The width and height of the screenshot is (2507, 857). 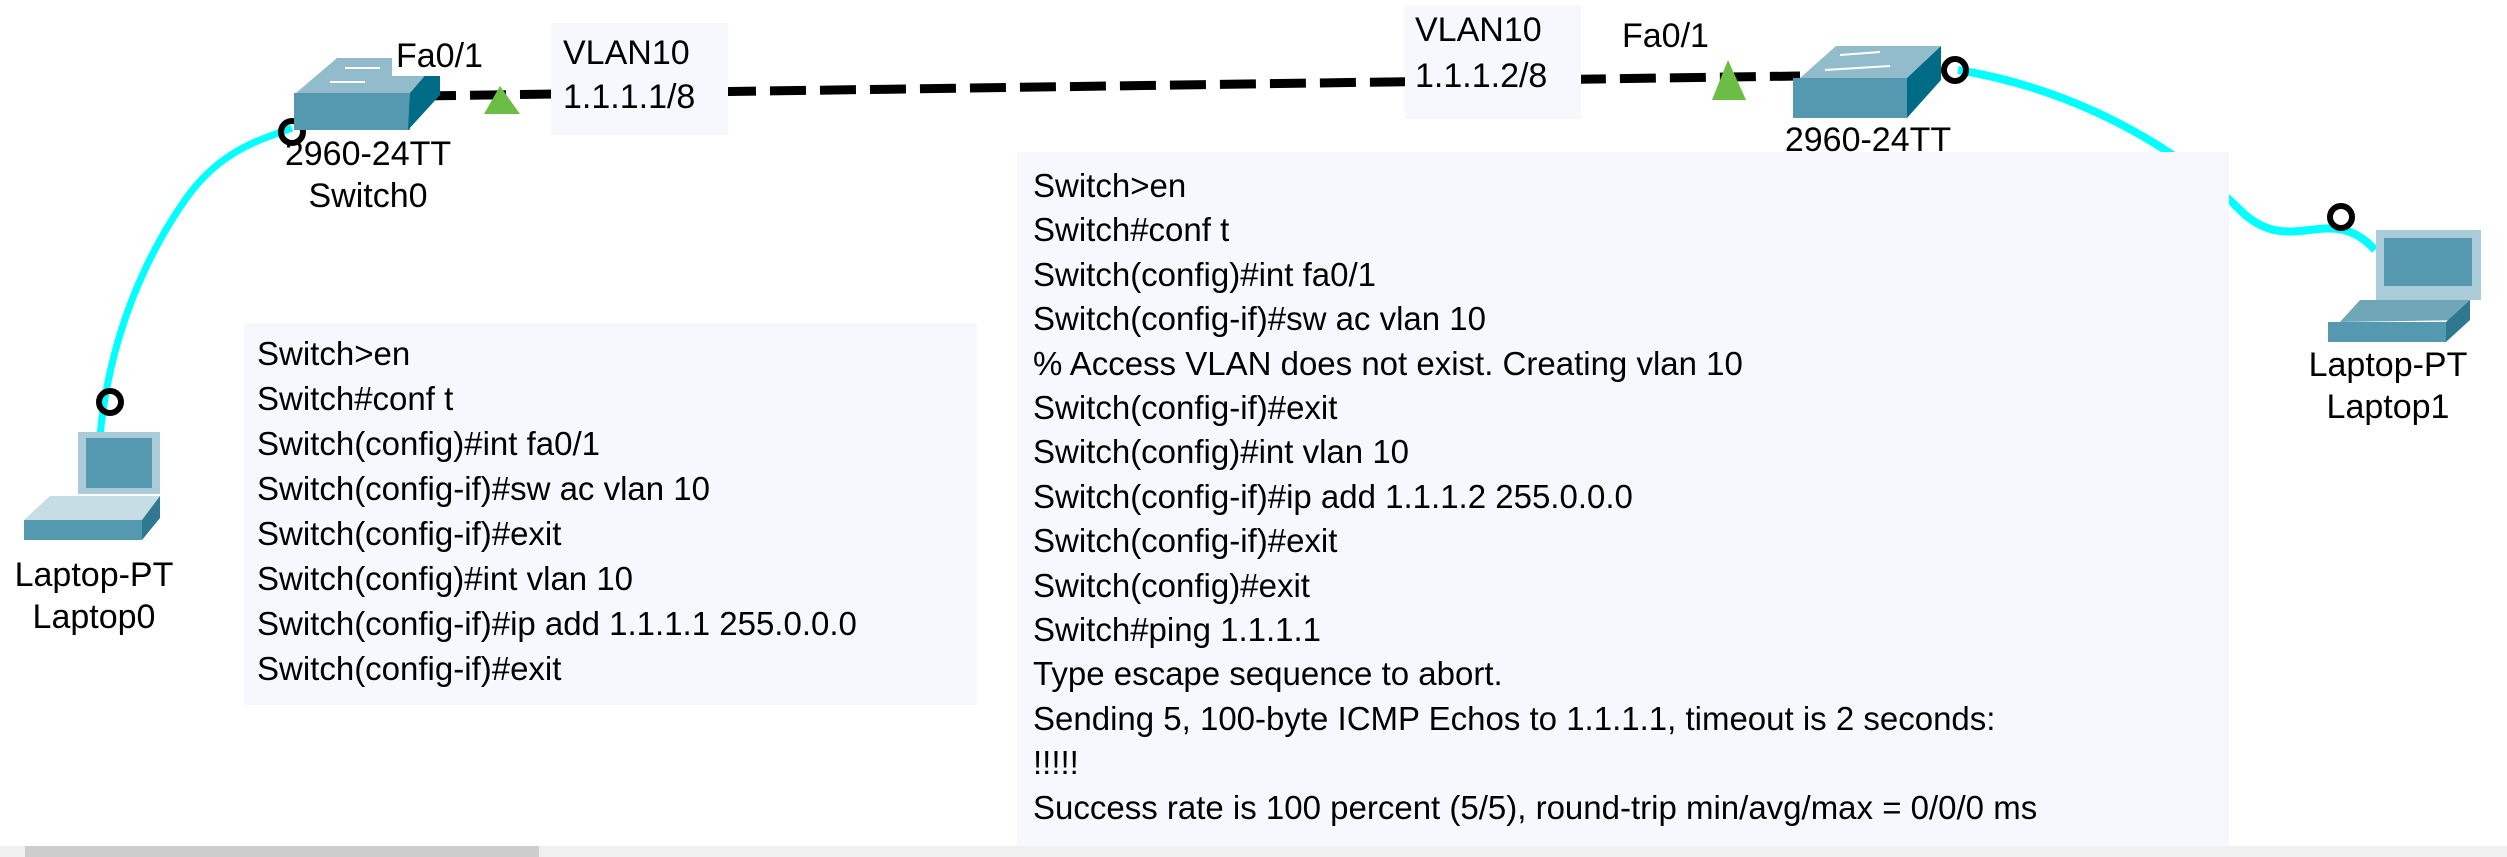 What do you see at coordinates (195, 280) in the screenshot?
I see `cable-laptop0-switch0` at bounding box center [195, 280].